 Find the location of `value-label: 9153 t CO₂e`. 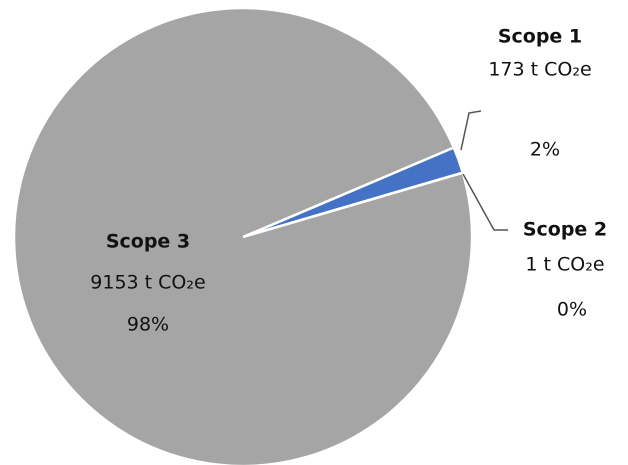

value-label: 9153 t CO₂e is located at coordinates (147, 283).